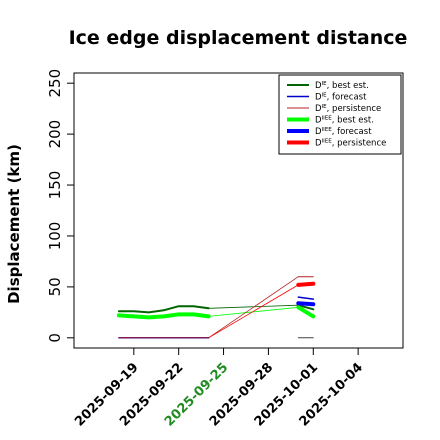 The width and height of the screenshot is (440, 440). Describe the element at coordinates (55, 134) in the screenshot. I see `y-tick-label: 200` at that location.